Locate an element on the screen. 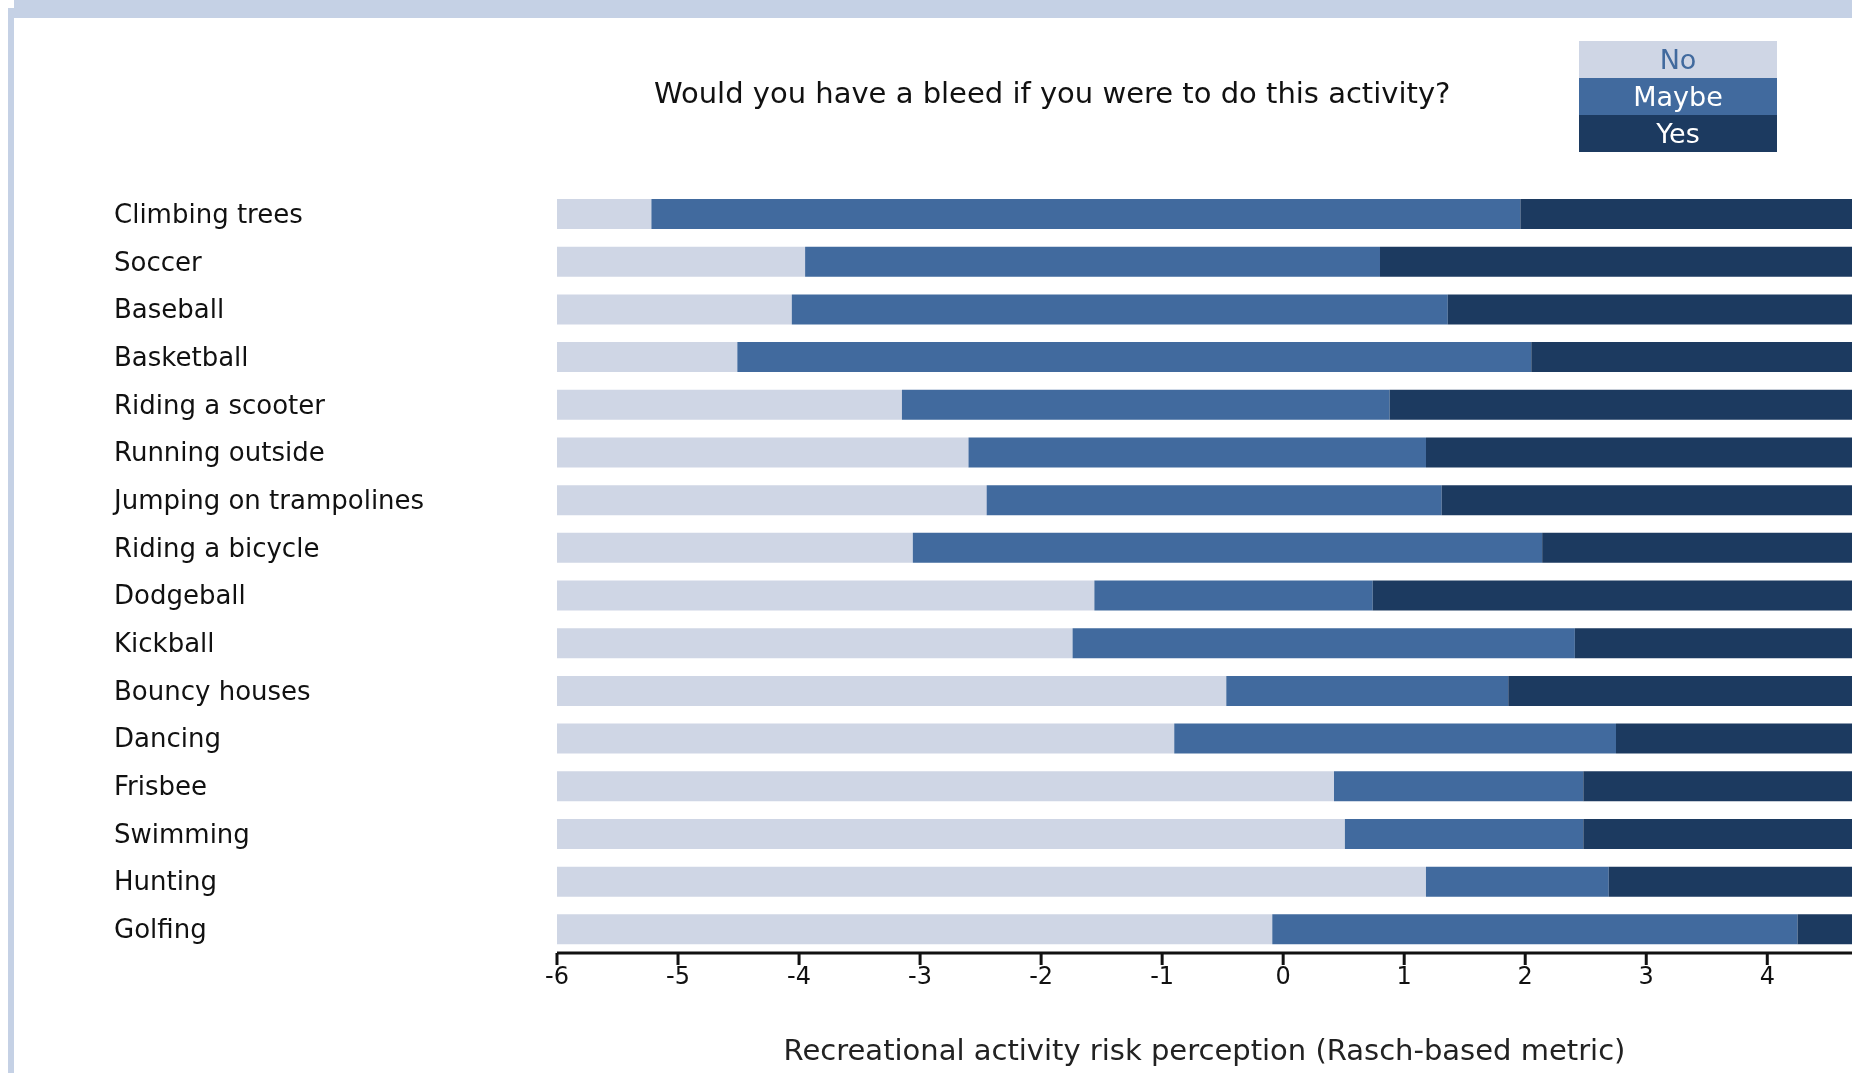 This screenshot has width=1852, height=1085. y-tick-label: Jumping on trampolines is located at coordinates (268, 499).